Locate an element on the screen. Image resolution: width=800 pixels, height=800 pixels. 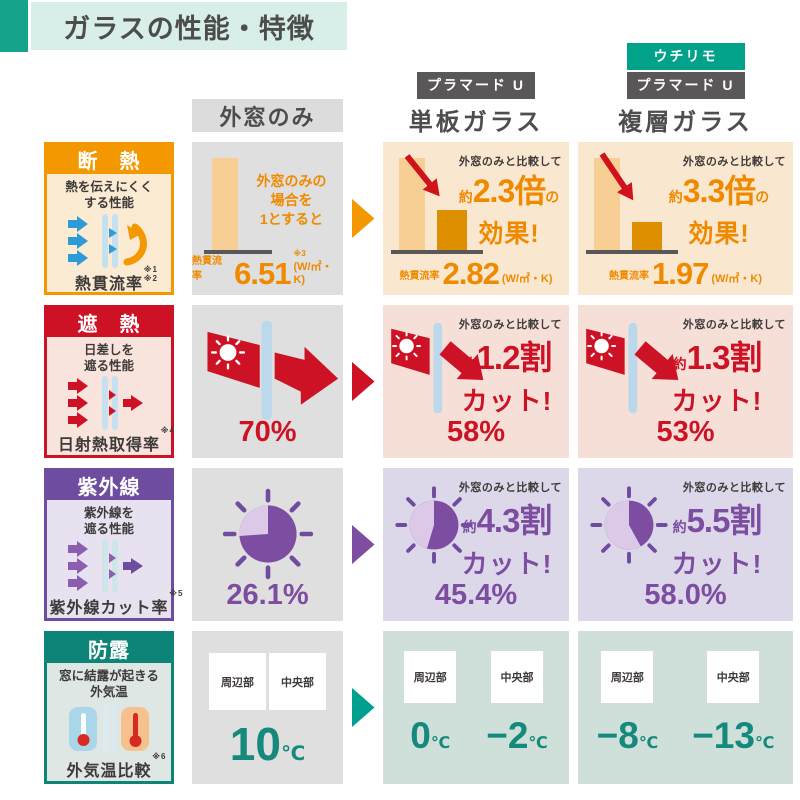
row-metric: 紫外線カット率 ※5 is located at coordinates (116, 602).